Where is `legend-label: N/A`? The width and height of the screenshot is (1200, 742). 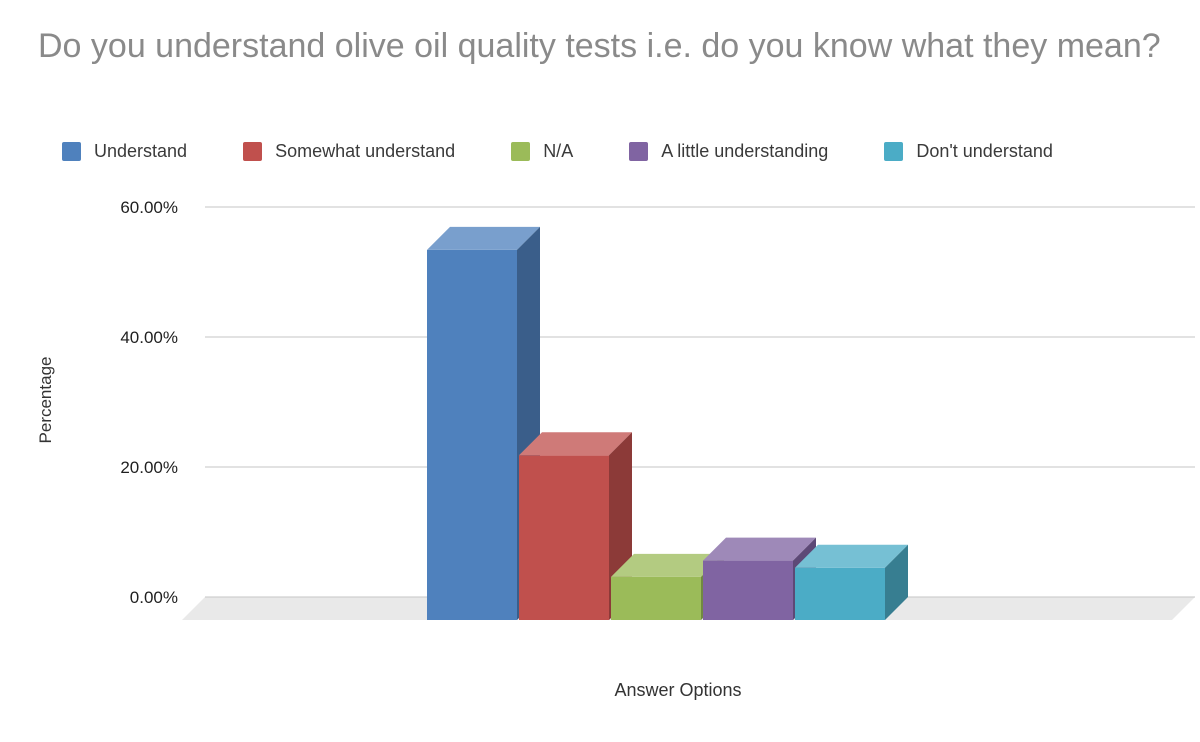
legend-label: N/A is located at coordinates (558, 151).